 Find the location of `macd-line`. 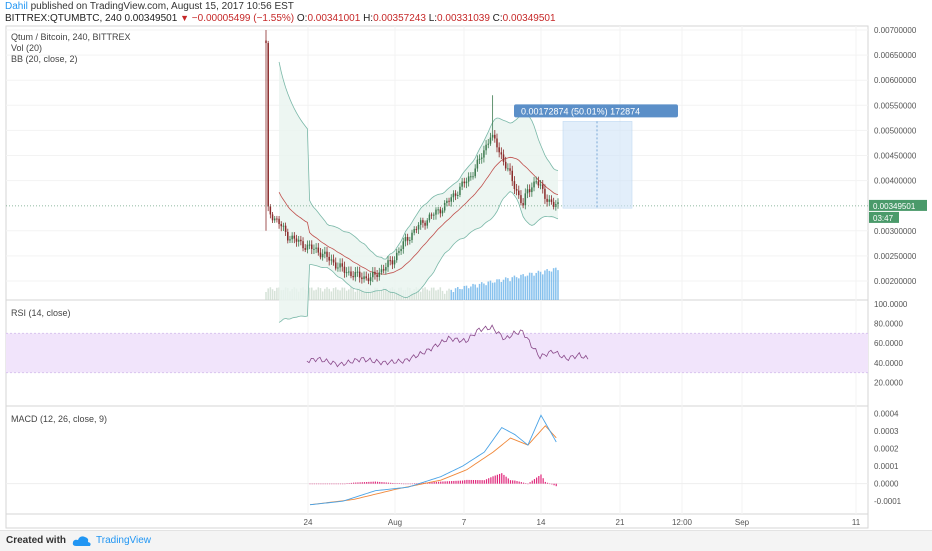

macd-line is located at coordinates (433, 460).